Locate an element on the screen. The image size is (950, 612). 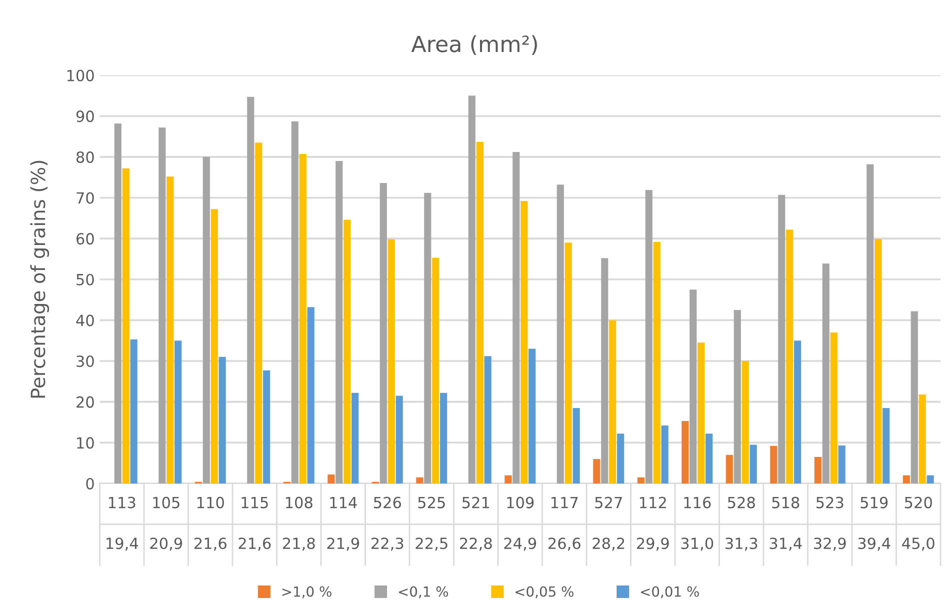
category-label: 520 45,0 is located at coordinates (918, 523).